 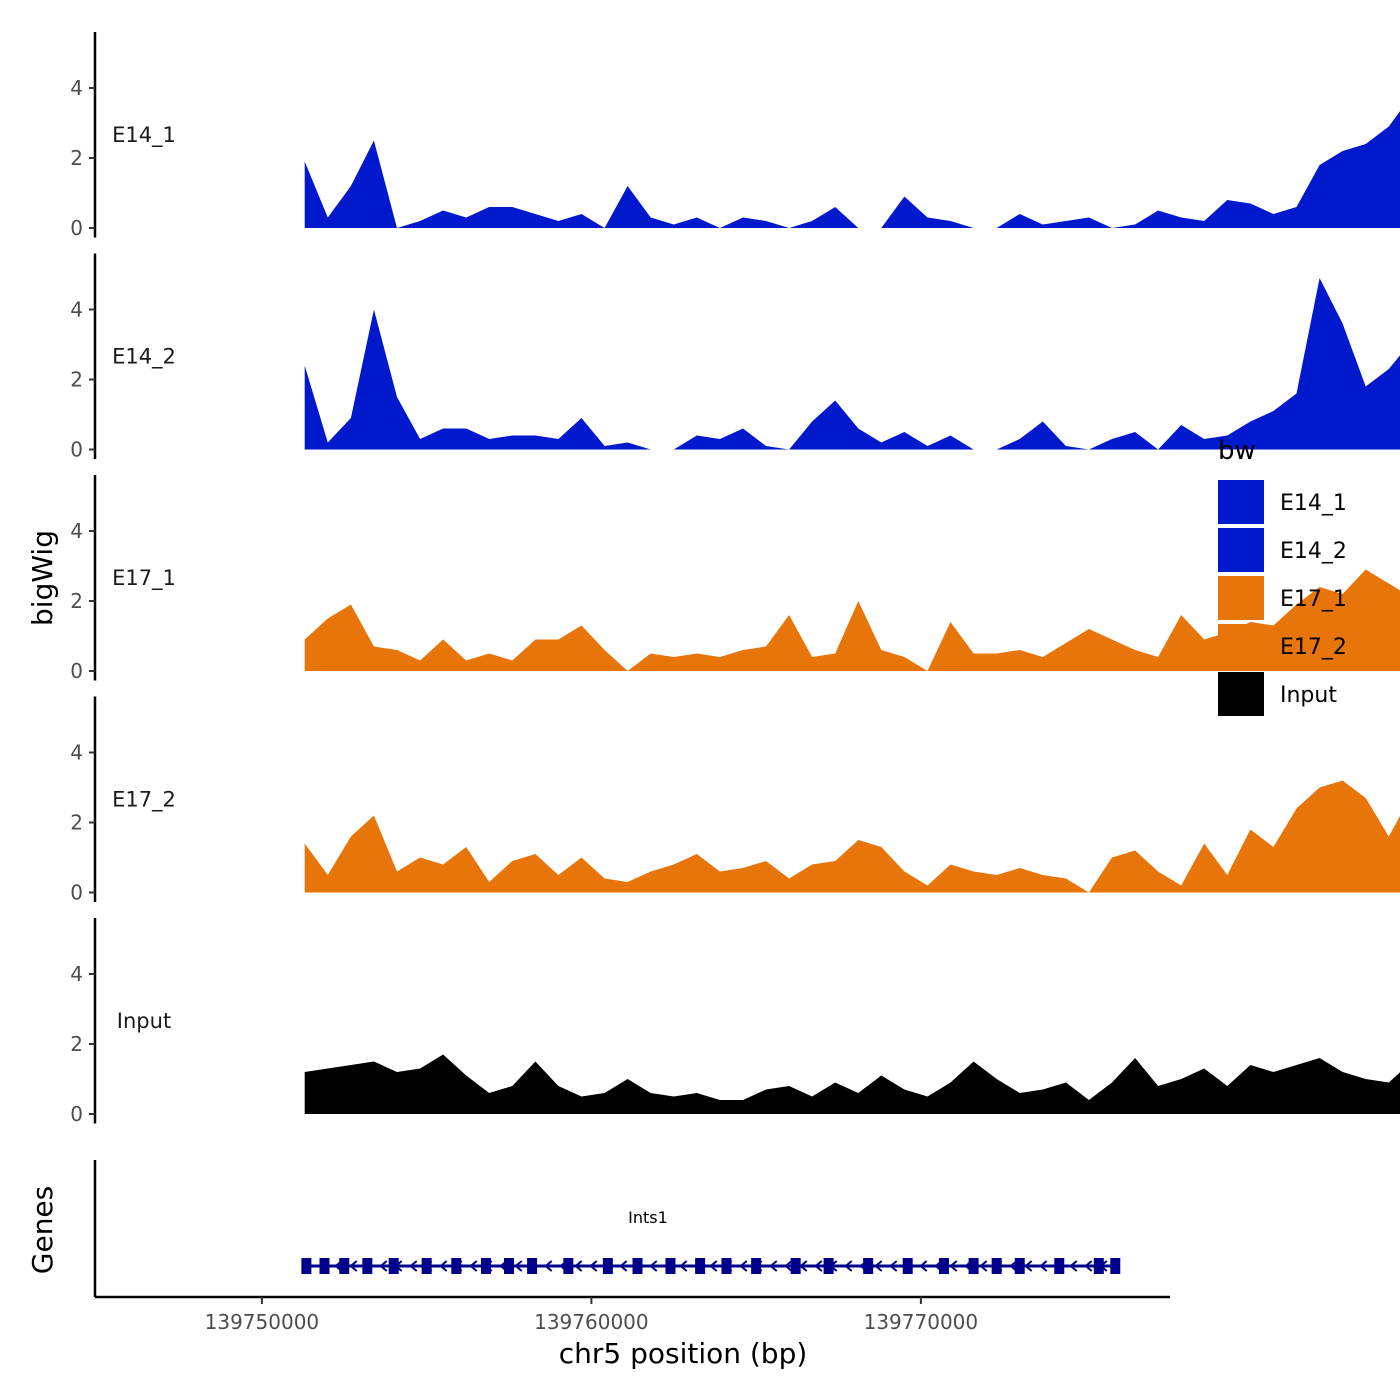 What do you see at coordinates (144, 800) in the screenshot?
I see `track-label: E17_2` at bounding box center [144, 800].